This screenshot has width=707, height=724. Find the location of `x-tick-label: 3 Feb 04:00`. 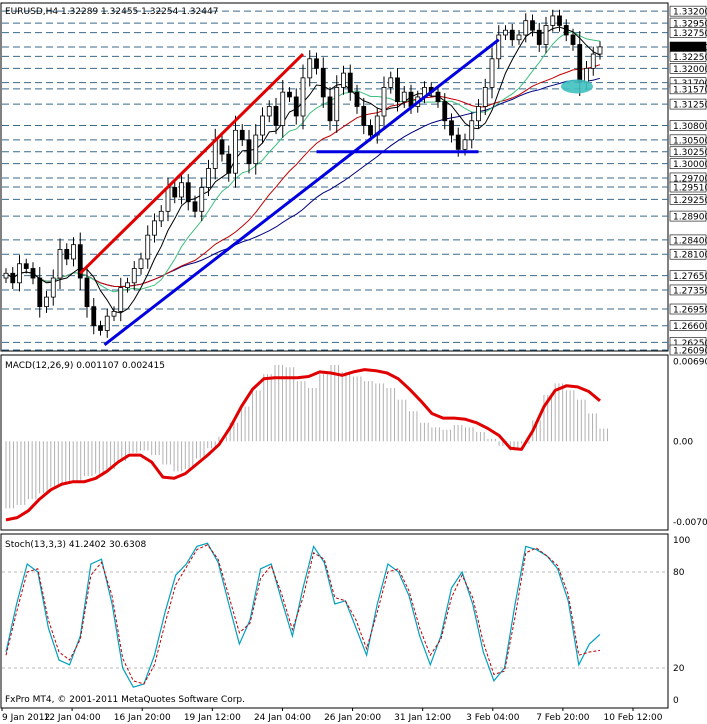

x-tick-label: 3 Feb 04:00 is located at coordinates (493, 718).